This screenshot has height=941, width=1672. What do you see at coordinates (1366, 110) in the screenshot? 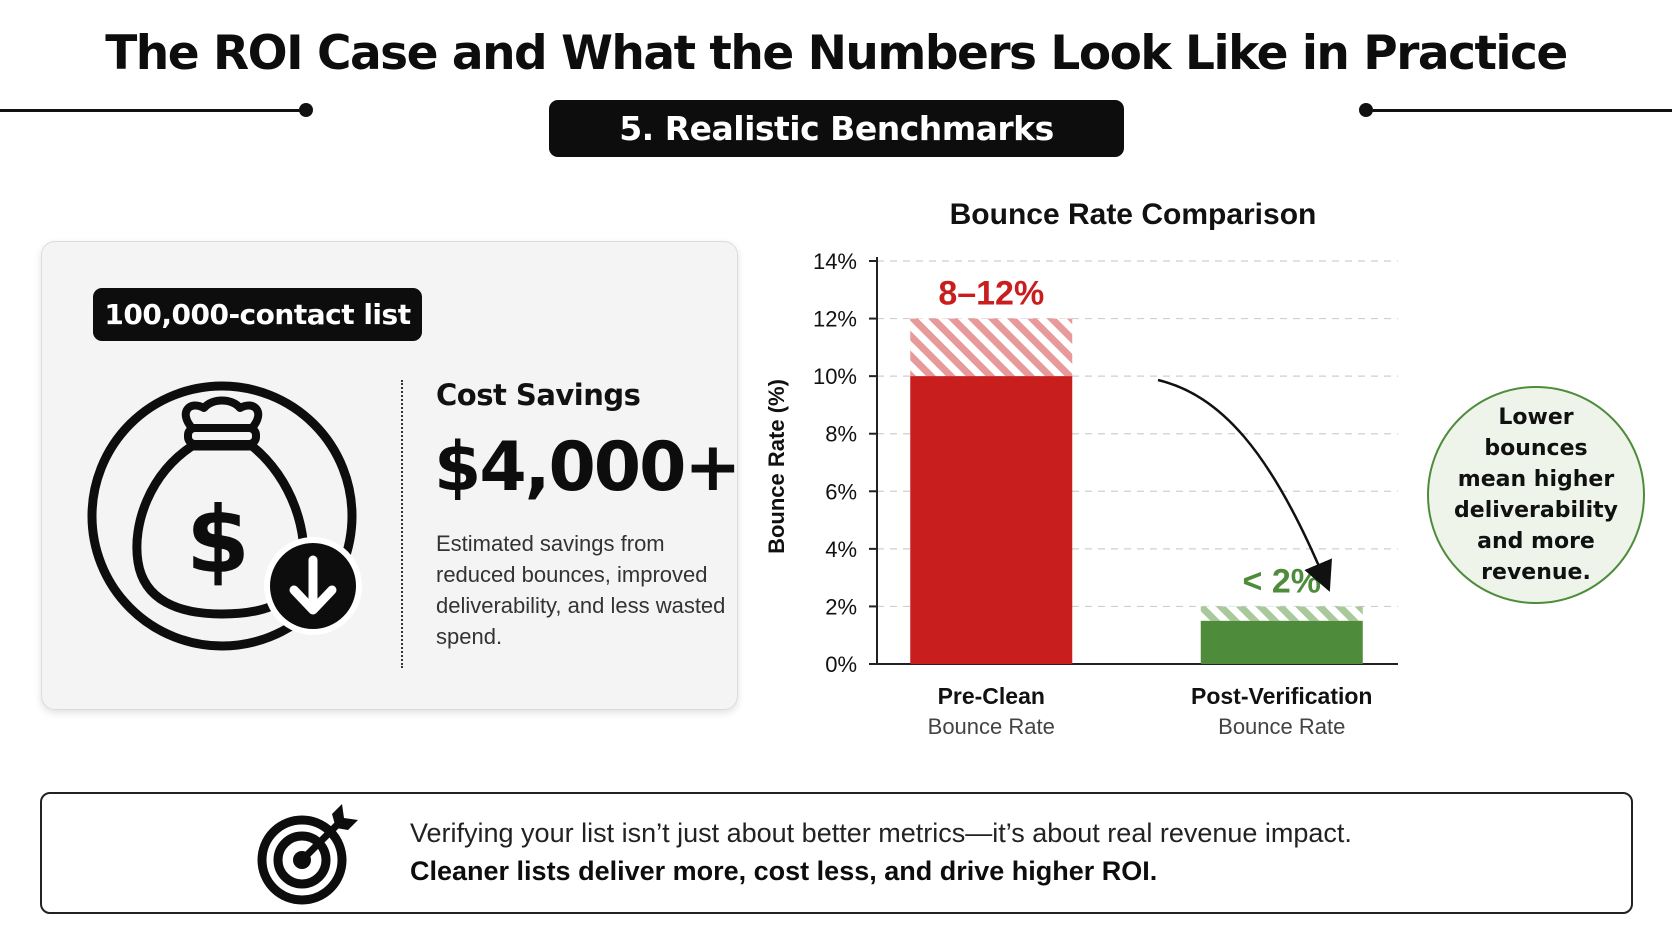
I see `title-rule-right-dot` at bounding box center [1366, 110].